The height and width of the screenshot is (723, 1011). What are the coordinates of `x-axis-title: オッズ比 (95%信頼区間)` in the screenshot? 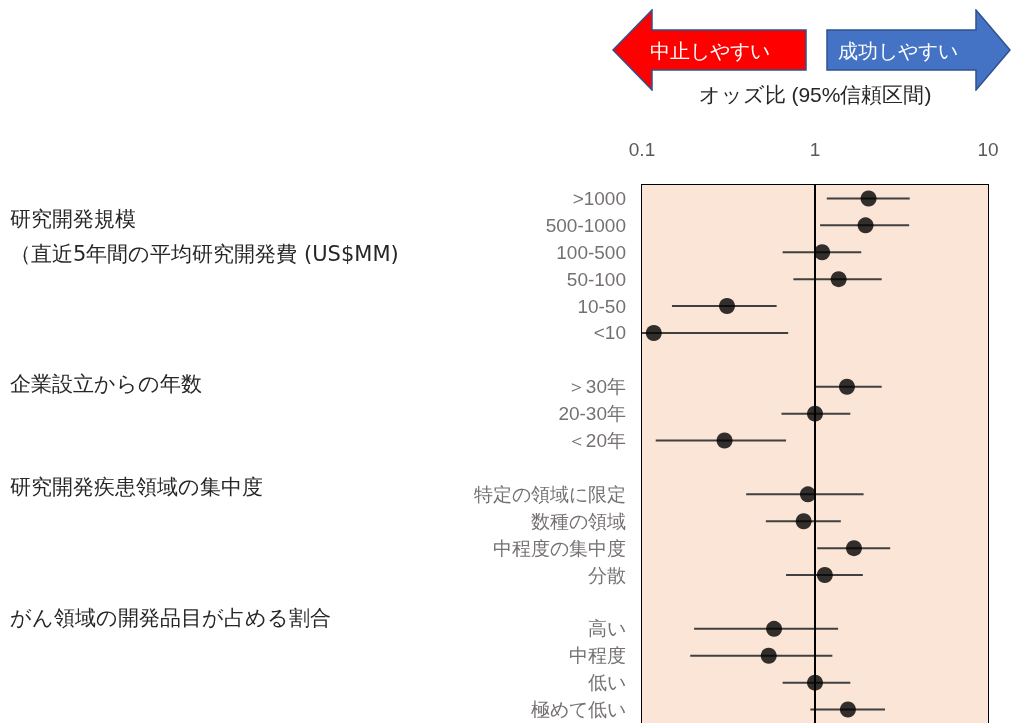 It's located at (815, 94).